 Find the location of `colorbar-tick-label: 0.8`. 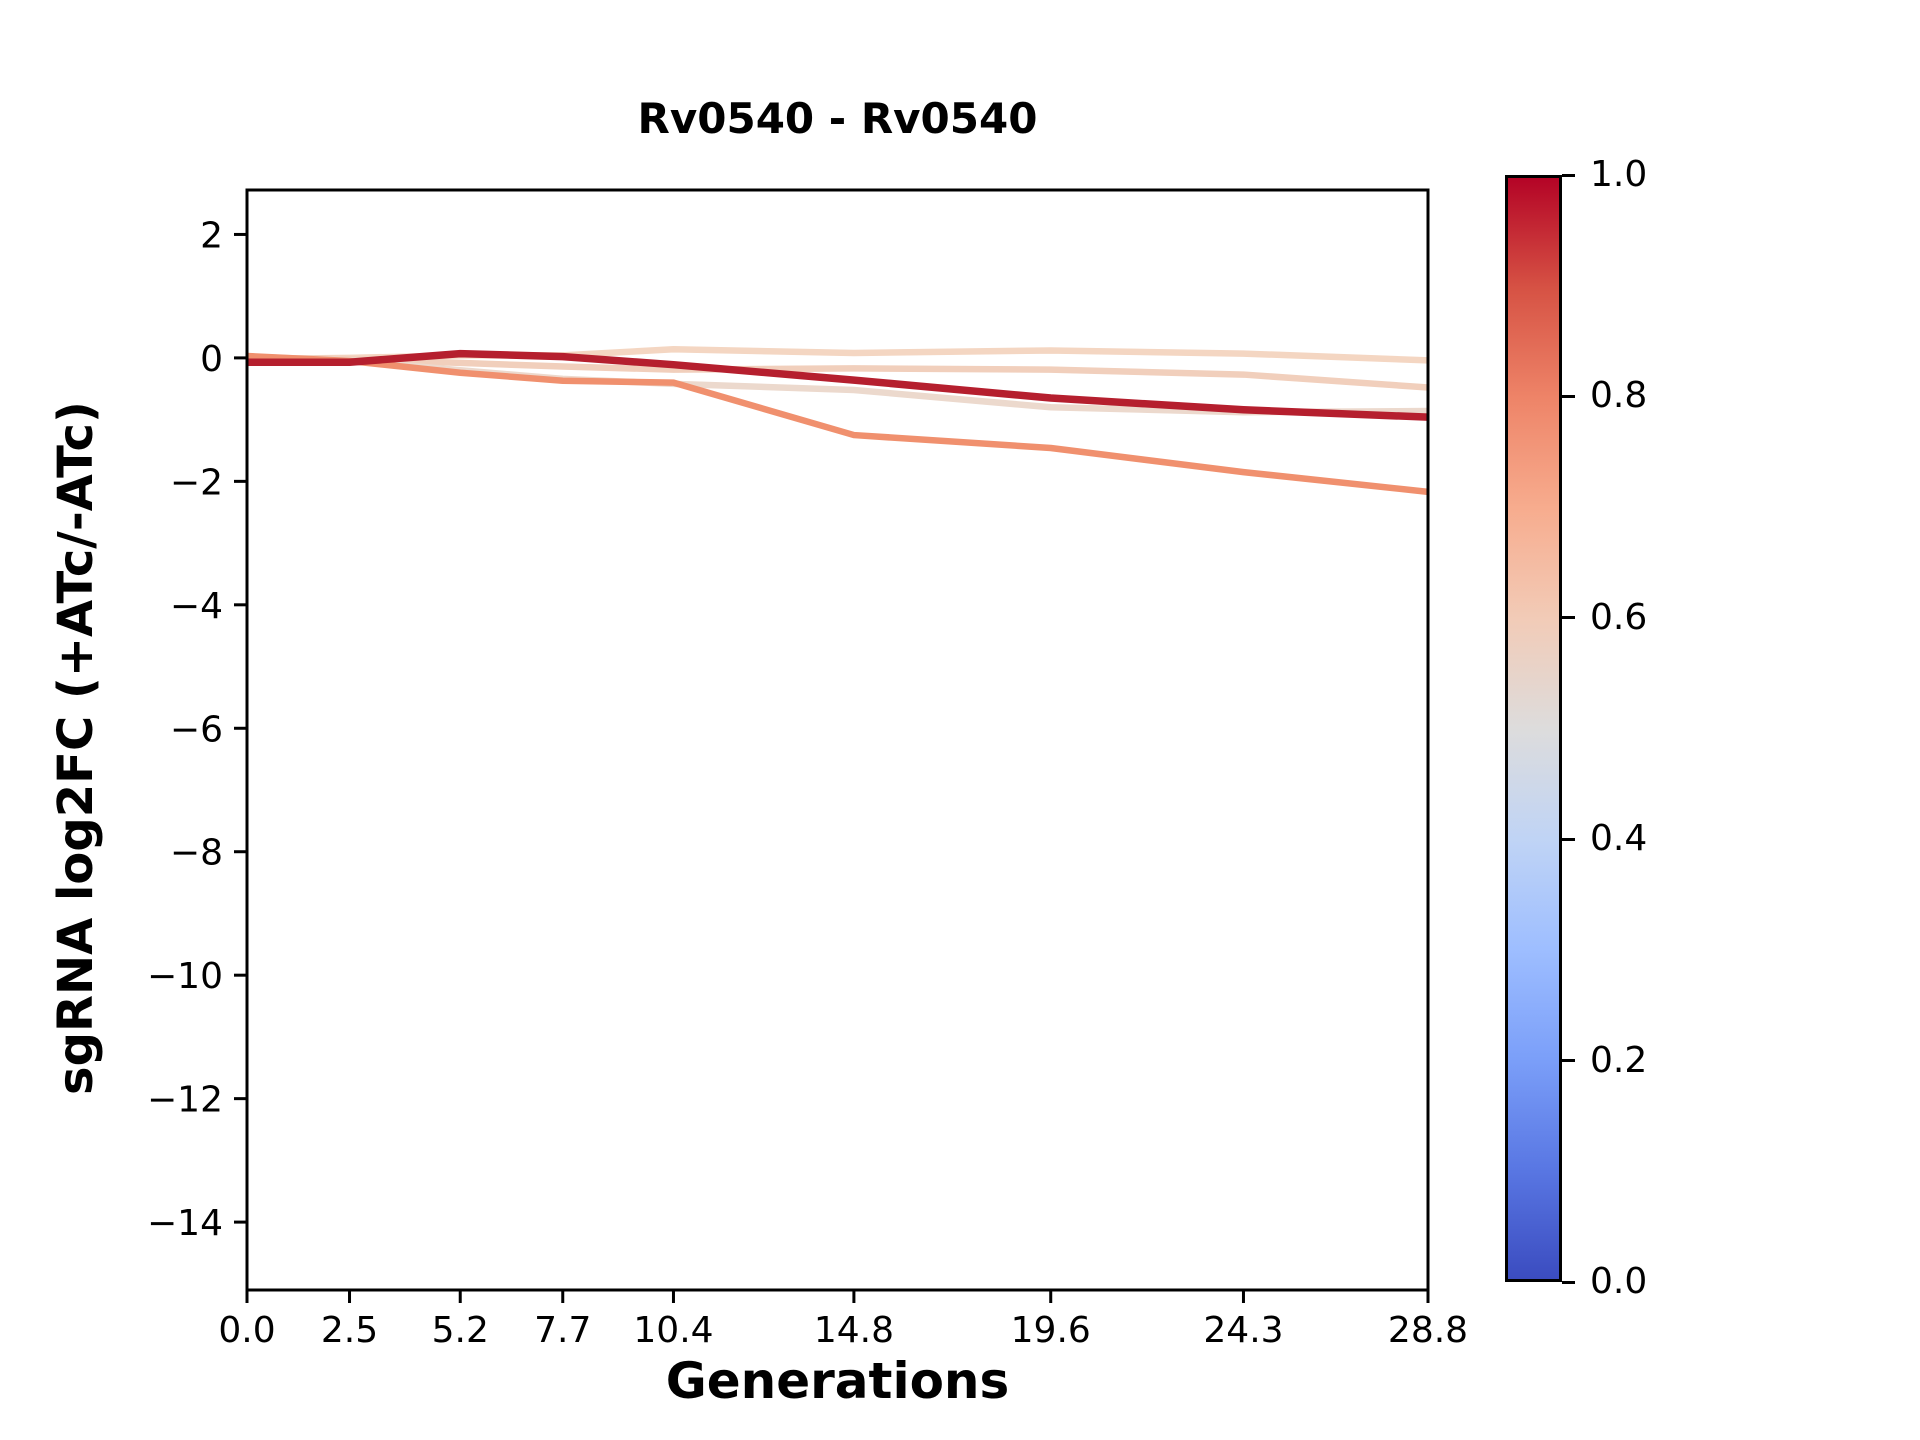

colorbar-tick-label: 0.8 is located at coordinates (1619, 396).